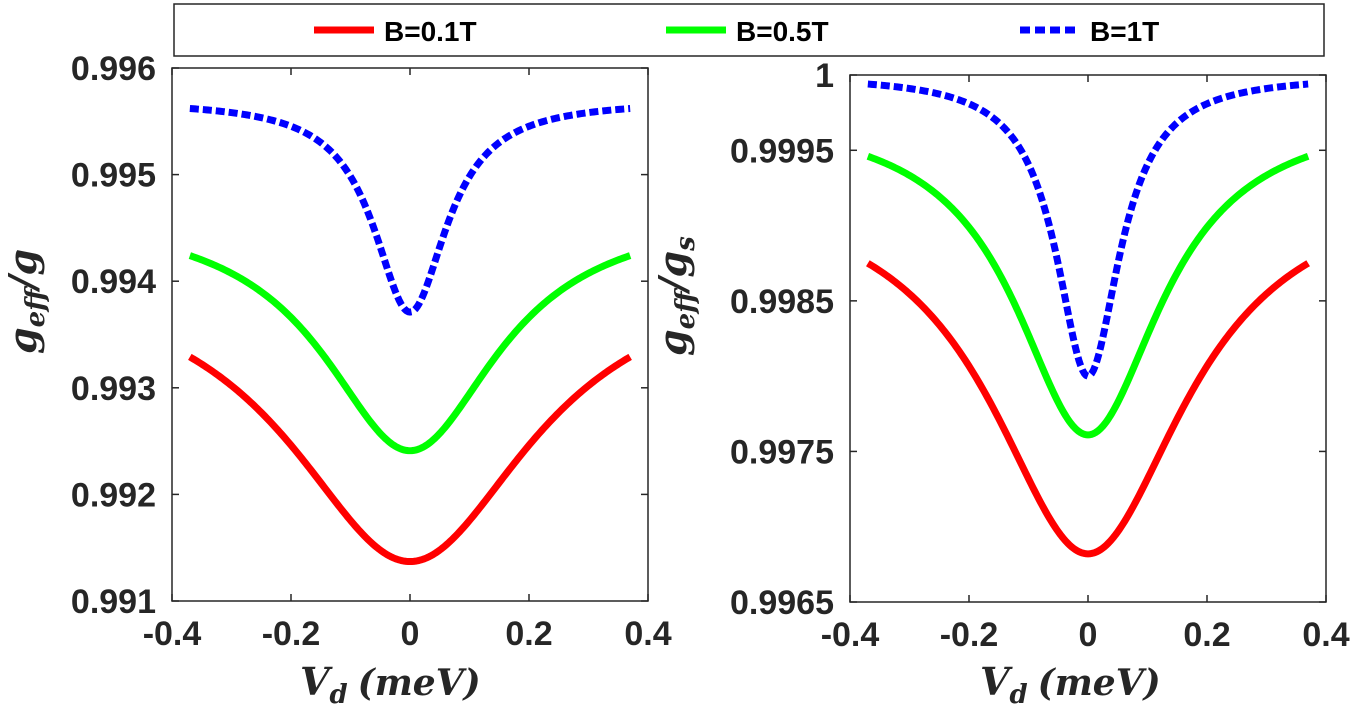 The width and height of the screenshot is (1350, 710). Describe the element at coordinates (1124, 31) in the screenshot. I see `legend-label-b1: B=1T` at that location.